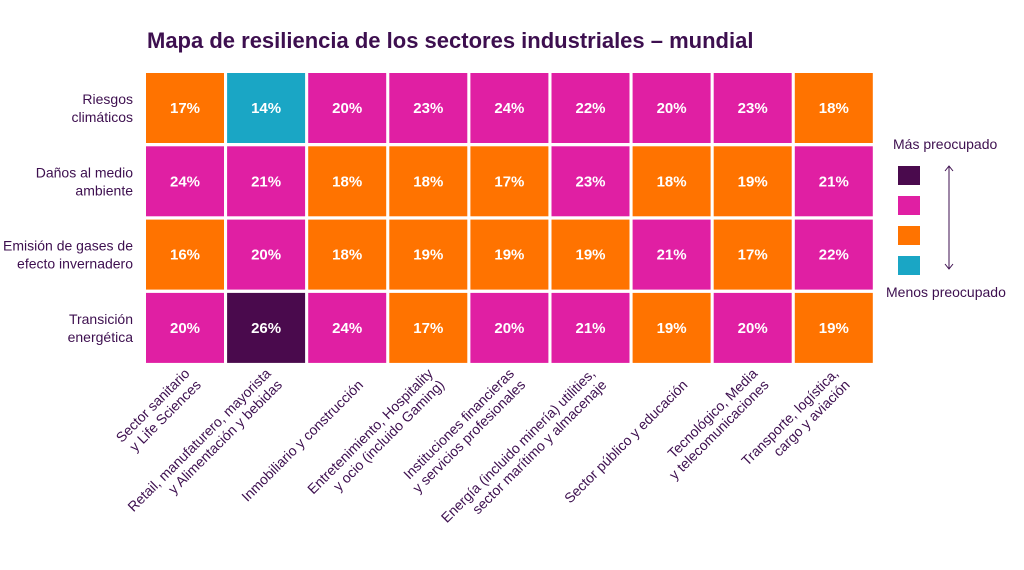  I want to click on heatmap-cell-r2-c1, so click(266, 254).